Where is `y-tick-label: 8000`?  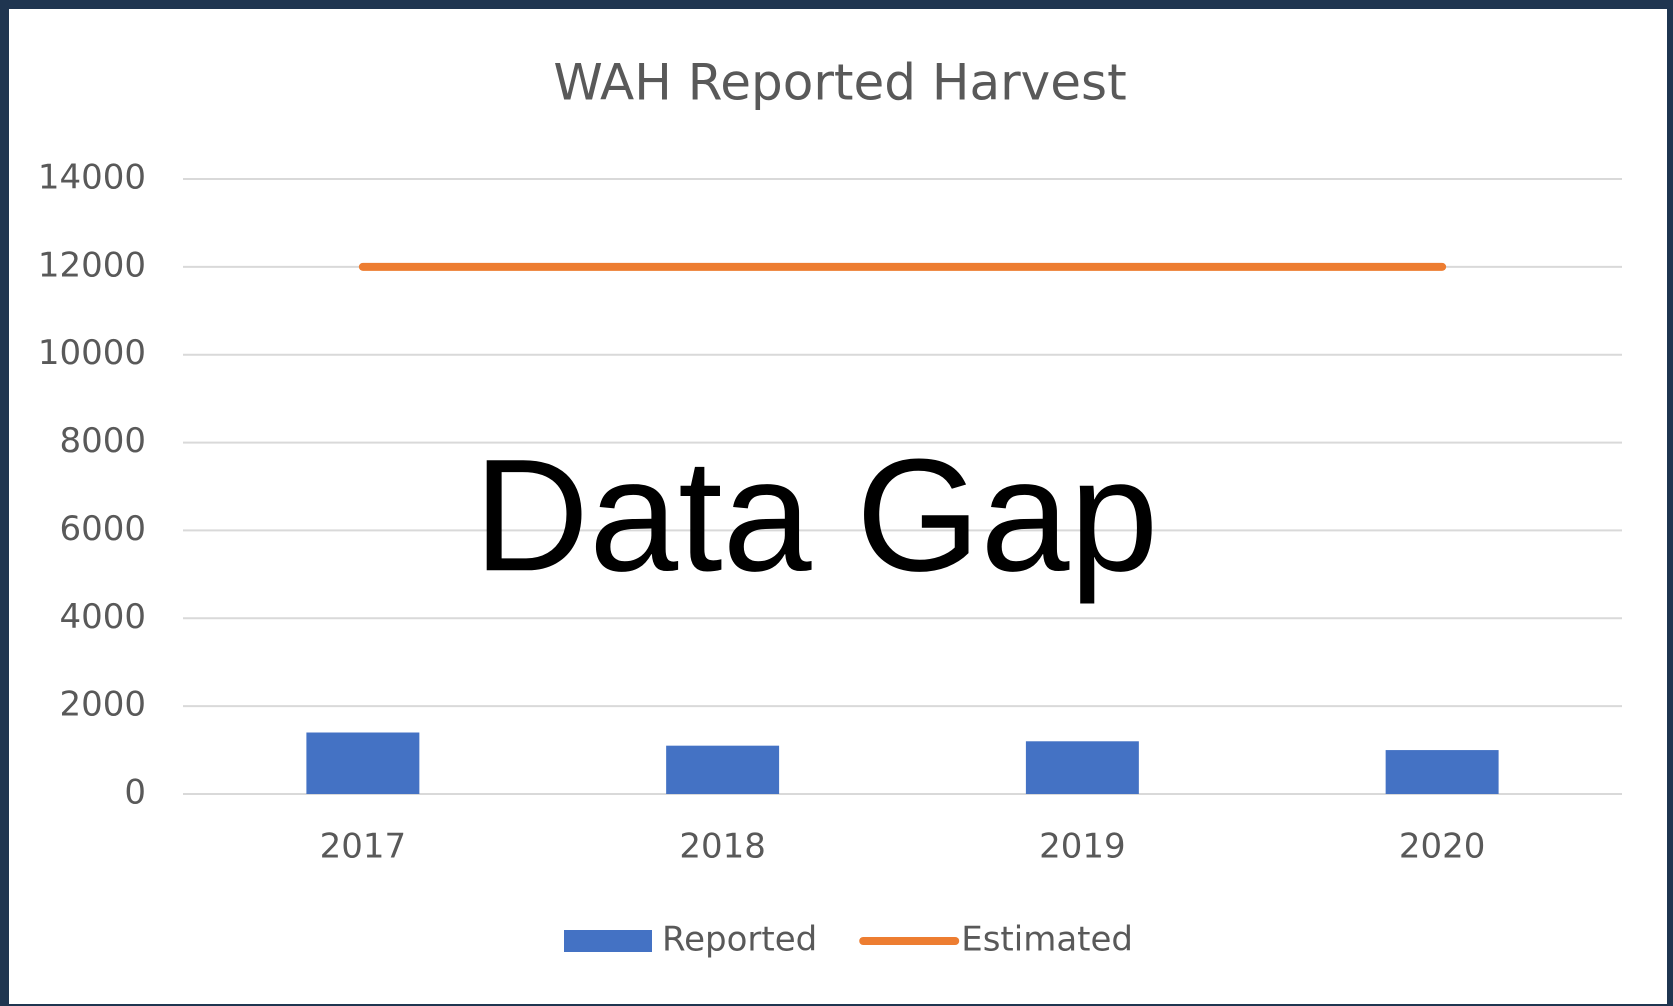 y-tick-label: 8000 is located at coordinates (102, 441).